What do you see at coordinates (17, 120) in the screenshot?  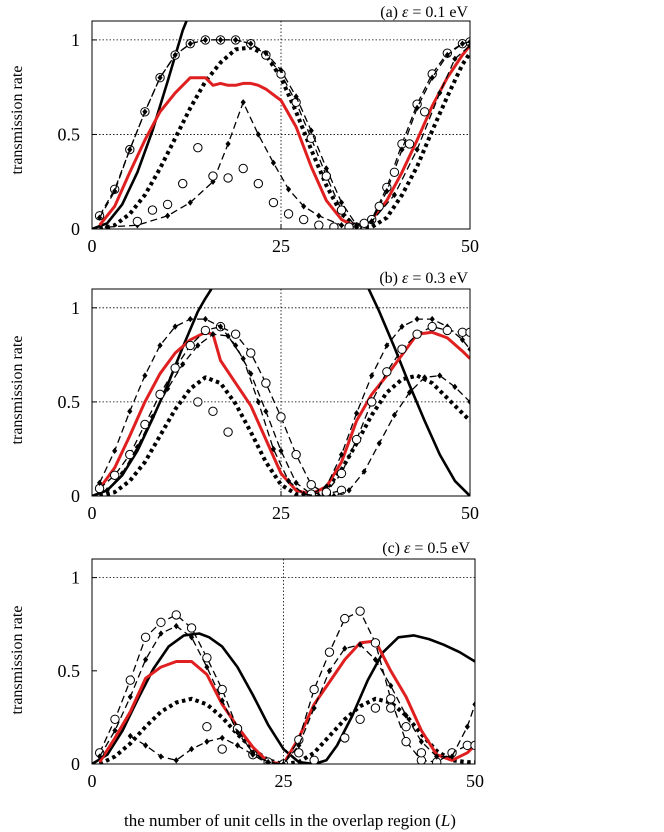 I see `panel-a-ylabel: transmission rate` at bounding box center [17, 120].